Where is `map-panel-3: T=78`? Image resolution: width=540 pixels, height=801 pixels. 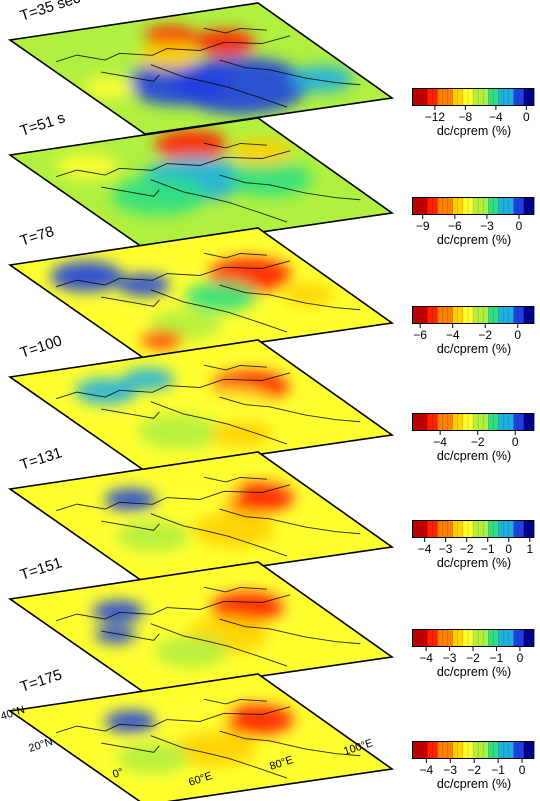
map-panel-3: T=78 is located at coordinates (201, 291).